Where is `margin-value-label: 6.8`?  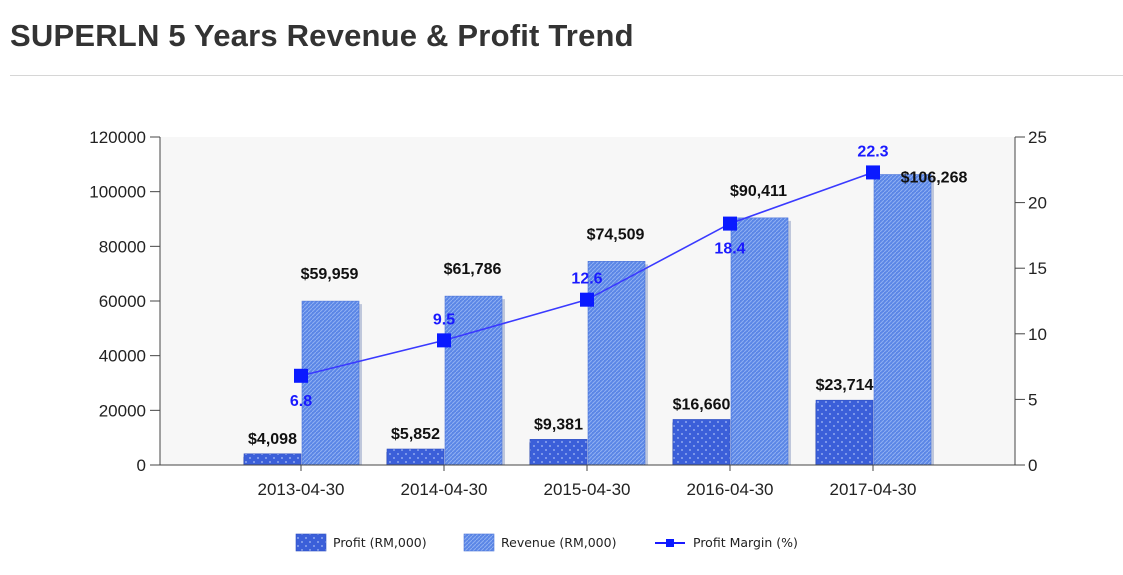 margin-value-label: 6.8 is located at coordinates (301, 401).